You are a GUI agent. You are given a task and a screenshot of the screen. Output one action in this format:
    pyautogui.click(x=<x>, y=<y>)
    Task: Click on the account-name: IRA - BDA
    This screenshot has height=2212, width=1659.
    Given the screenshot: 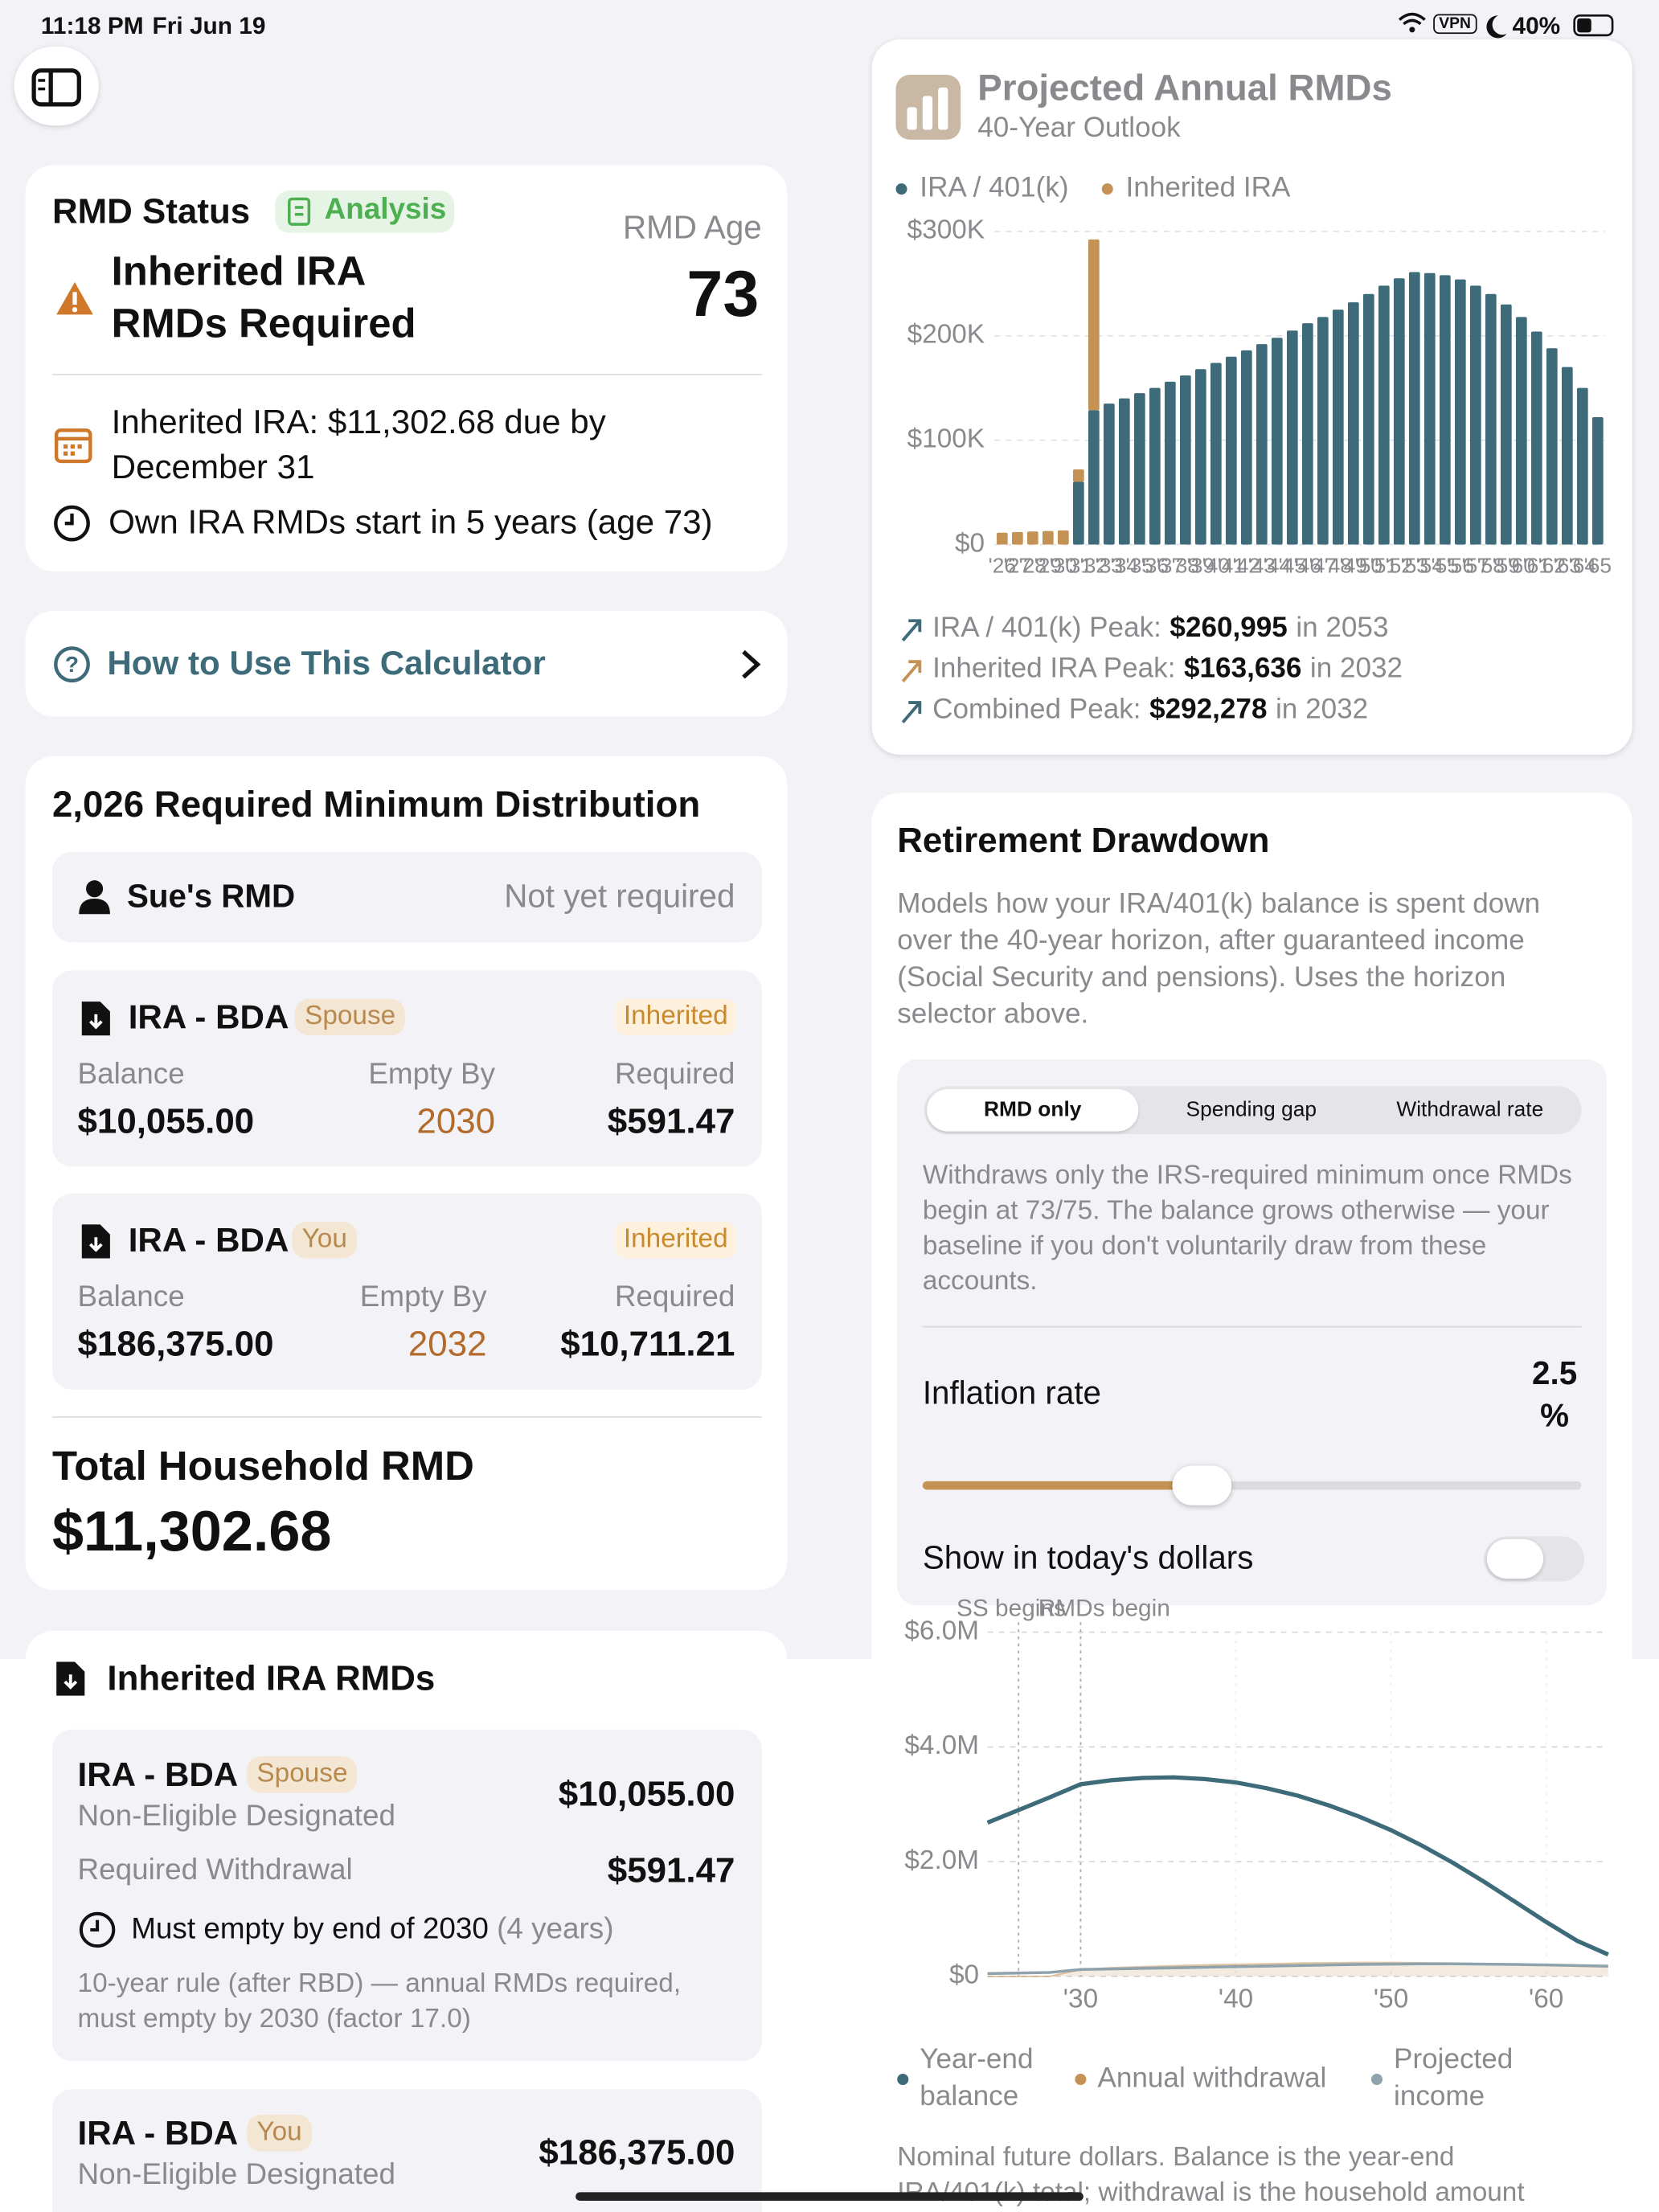 What is the action you would take?
    pyautogui.click(x=208, y=1240)
    